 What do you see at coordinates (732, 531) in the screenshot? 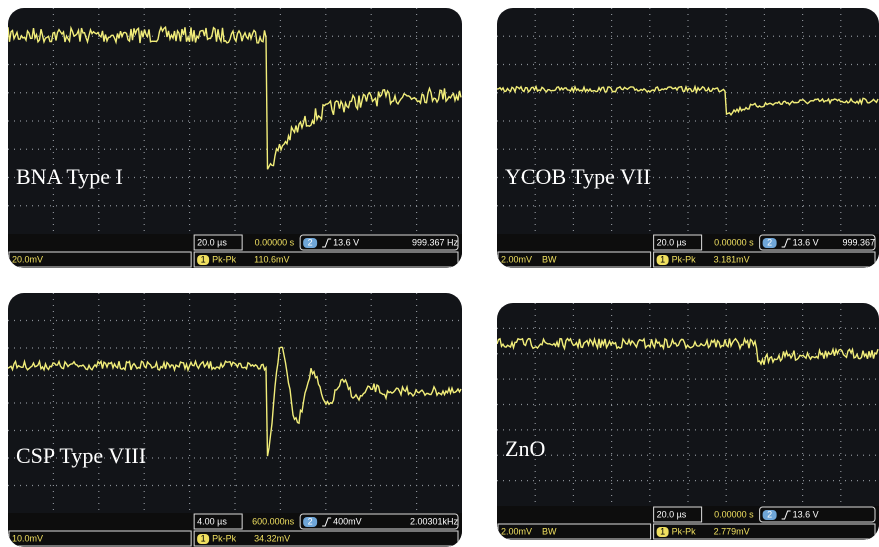
I see `measure-value: 2.779mV` at bounding box center [732, 531].